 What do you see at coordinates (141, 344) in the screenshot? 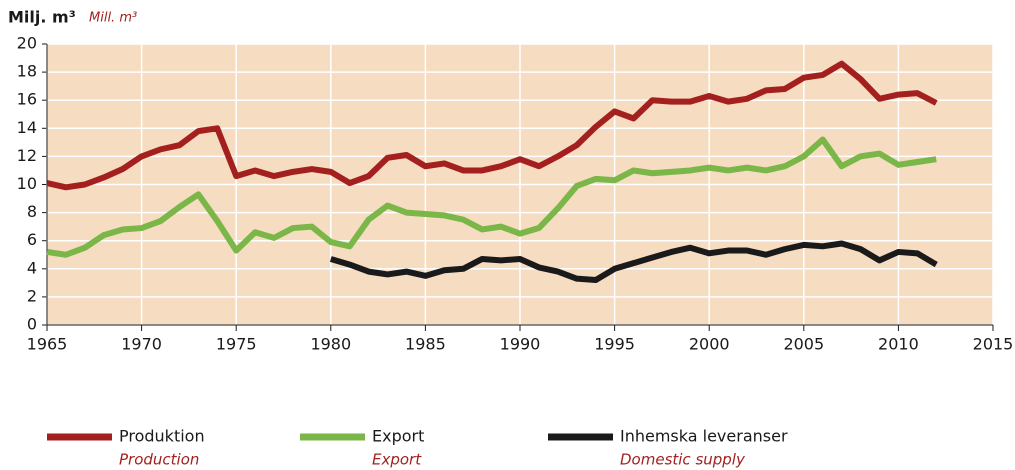
I see `x-tick-label: 1970` at bounding box center [141, 344].